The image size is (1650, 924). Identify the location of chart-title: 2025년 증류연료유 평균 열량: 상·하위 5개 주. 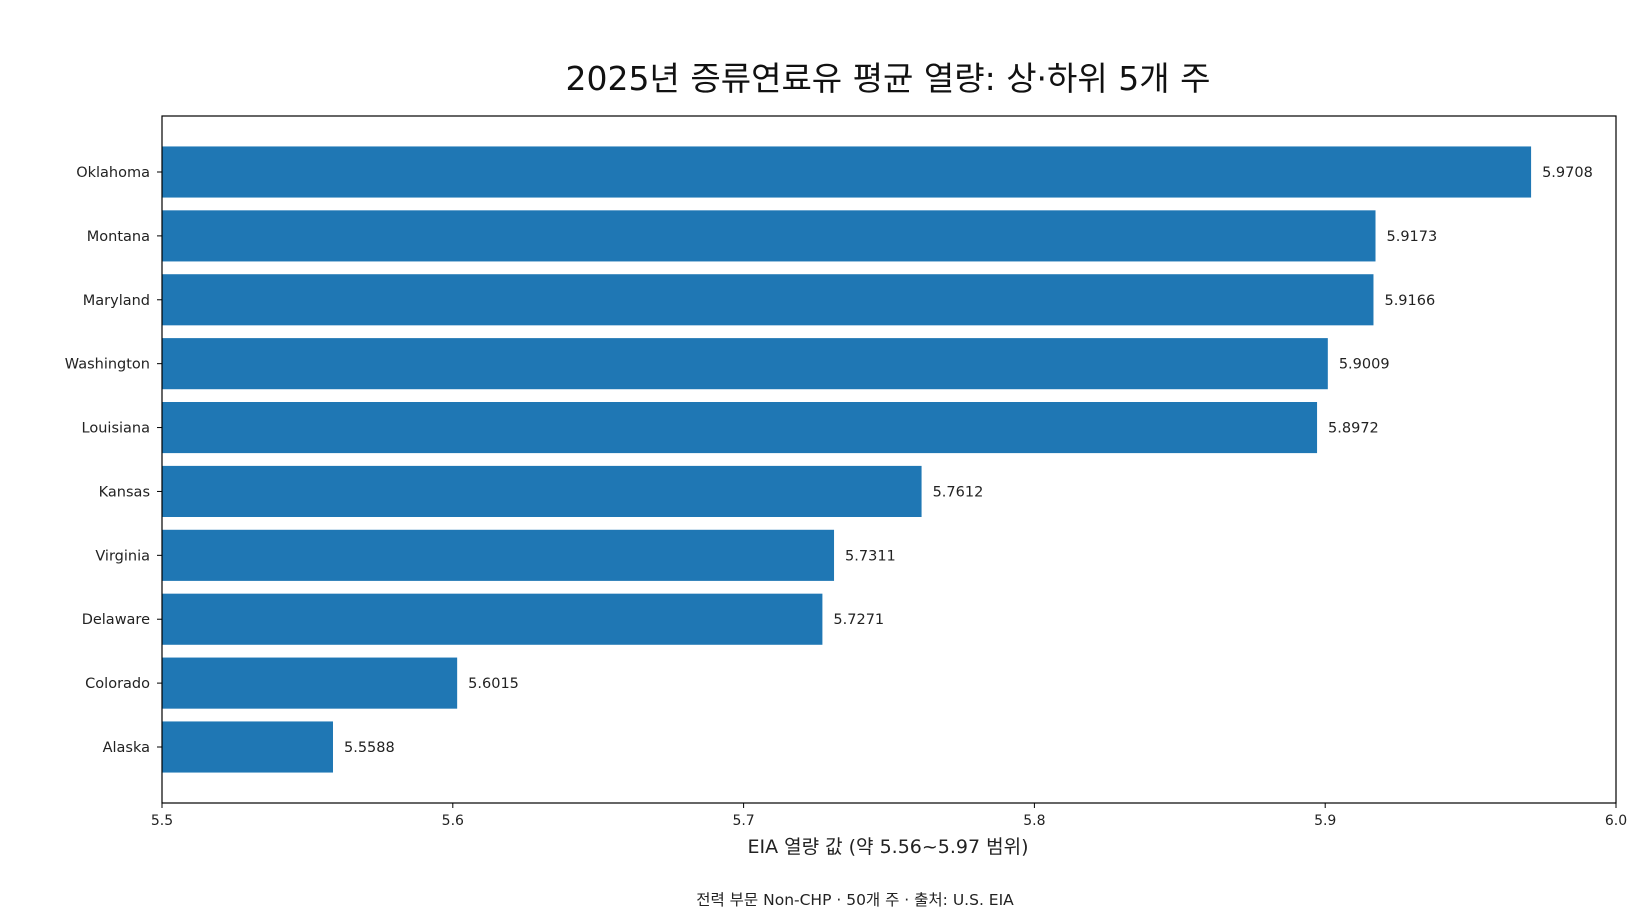
(888, 78).